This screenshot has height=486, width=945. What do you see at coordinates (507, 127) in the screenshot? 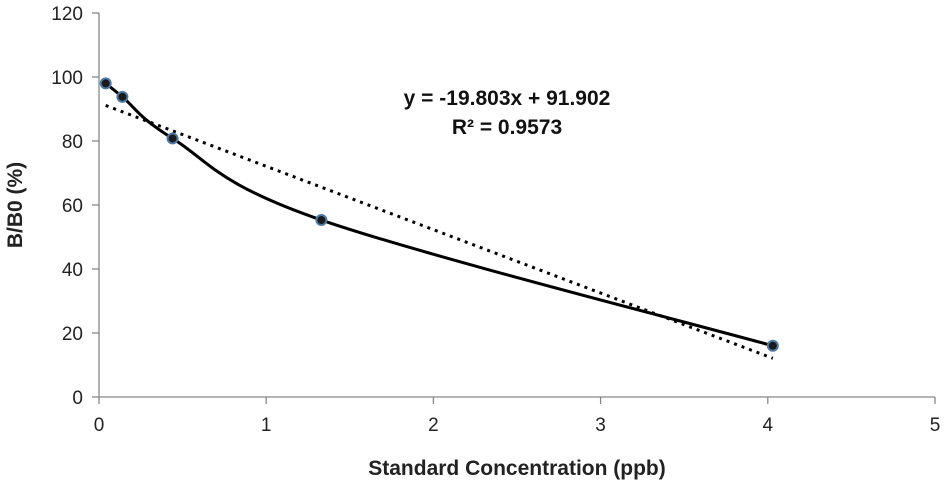
I see `r-squared-label: R² = 0.9573` at bounding box center [507, 127].